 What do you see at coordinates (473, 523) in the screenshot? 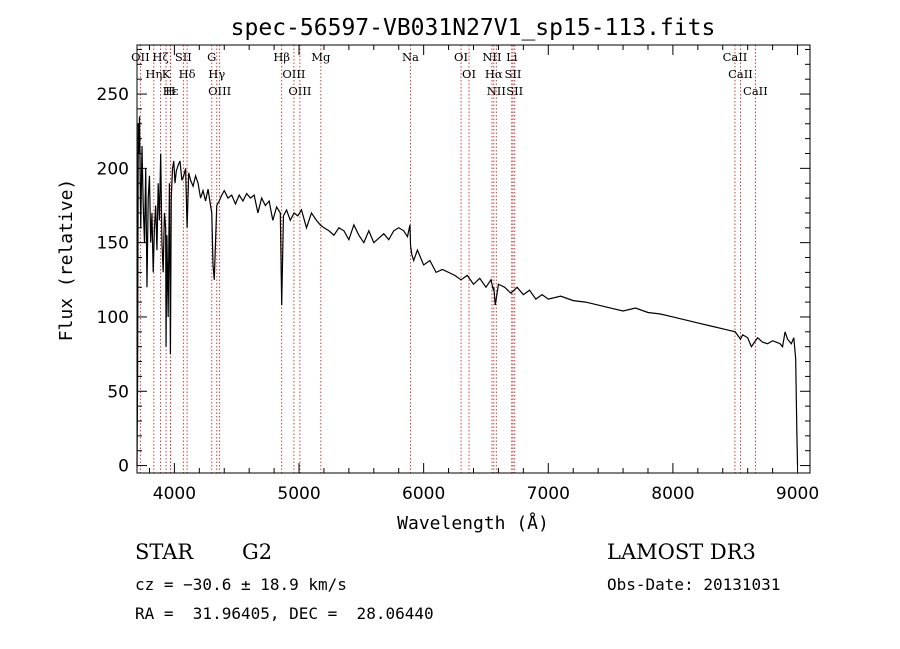
I see `x-axis-label: Wavelength (Å)` at bounding box center [473, 523].